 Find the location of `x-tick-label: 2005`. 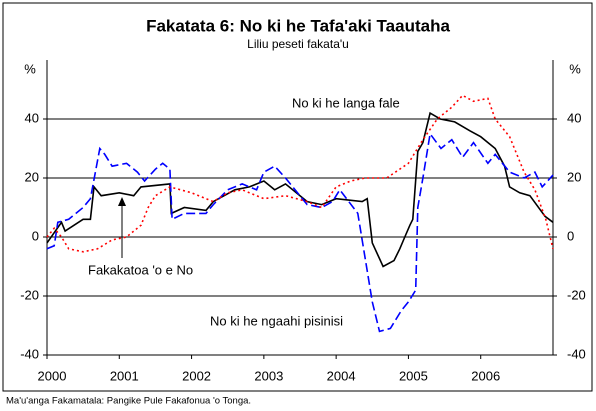

x-tick-label: 2005 is located at coordinates (413, 375).